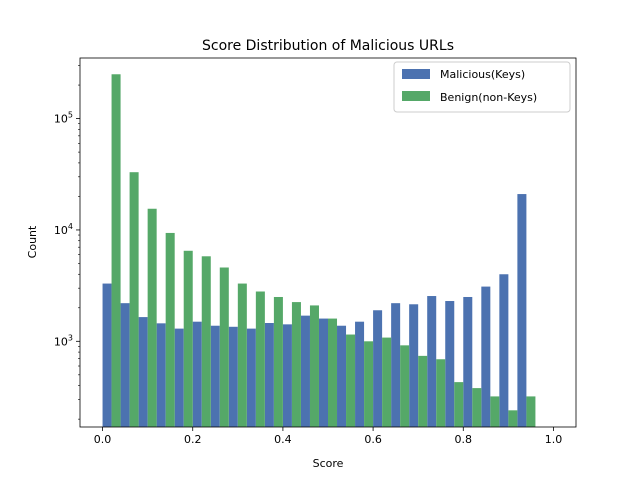 This screenshot has height=480, width=640. I want to click on y-tick-label: 10⁴, so click(63, 229).